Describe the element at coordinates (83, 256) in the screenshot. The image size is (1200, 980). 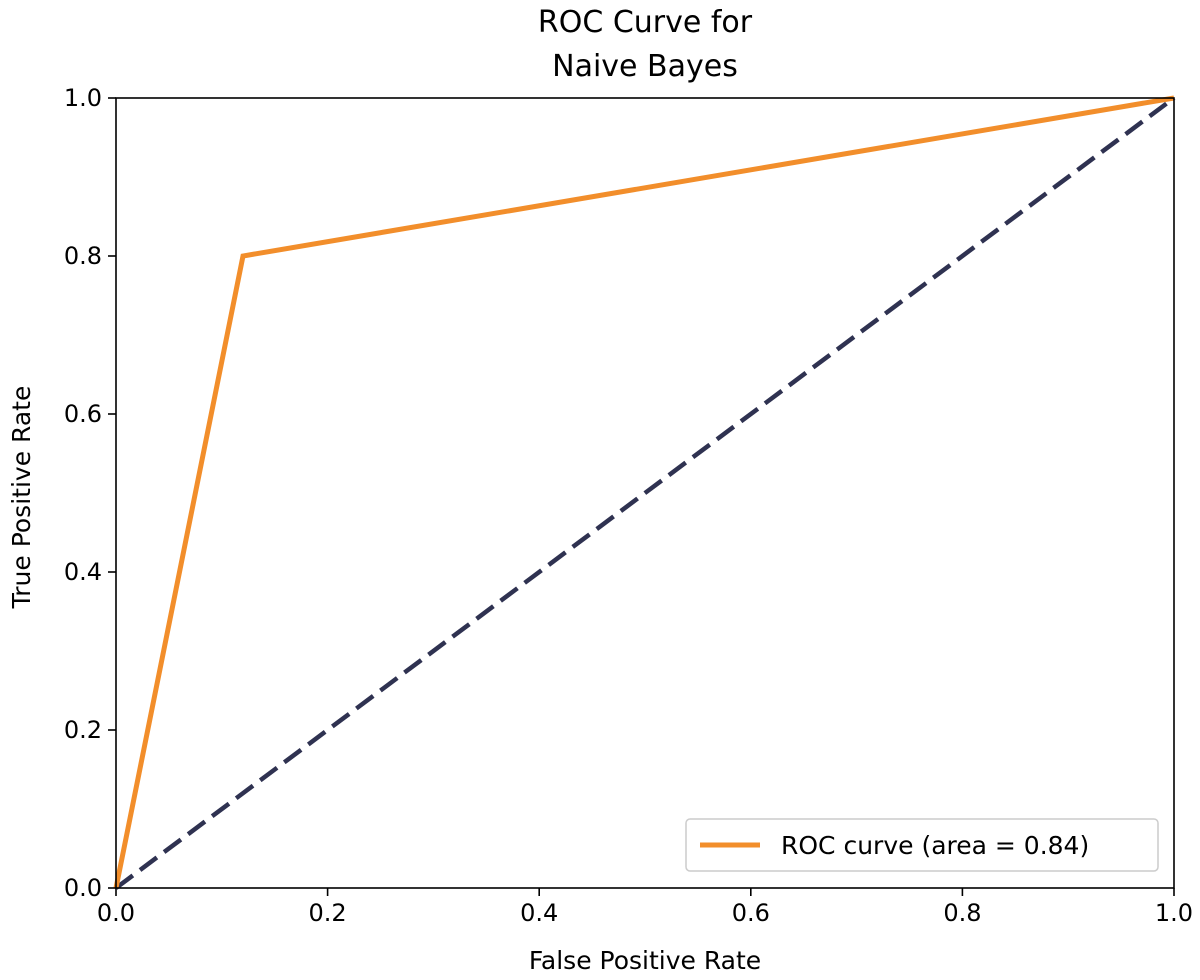
I see `y-tick-label: 0.8` at that location.